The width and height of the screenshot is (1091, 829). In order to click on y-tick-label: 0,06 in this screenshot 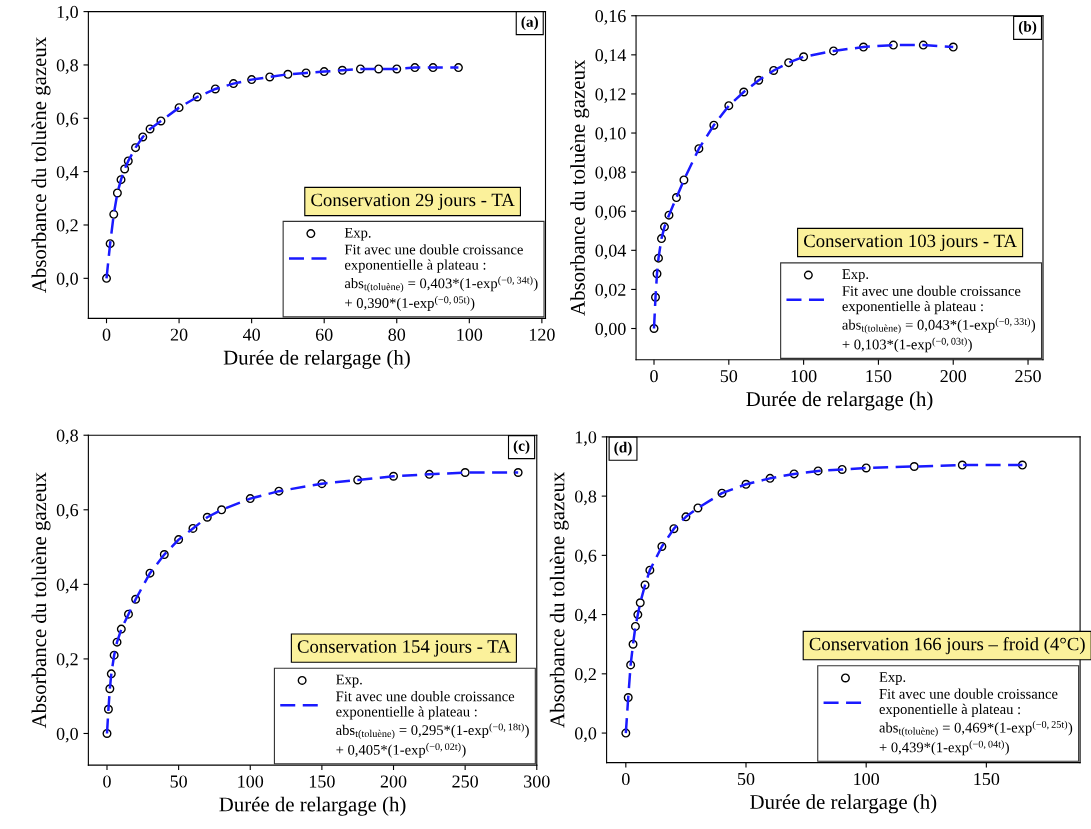, I will do `click(610, 213)`.